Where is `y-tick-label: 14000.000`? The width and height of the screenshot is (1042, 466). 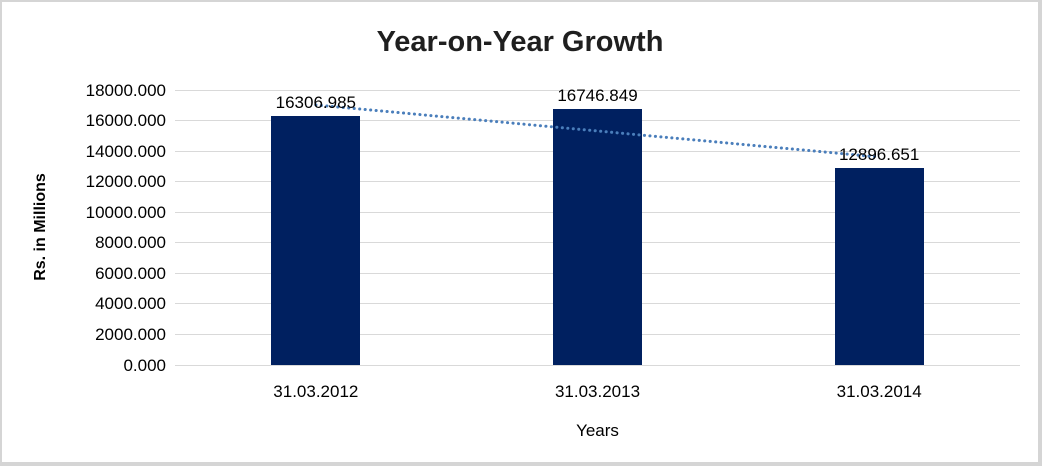 y-tick-label: 14000.000 is located at coordinates (125, 151).